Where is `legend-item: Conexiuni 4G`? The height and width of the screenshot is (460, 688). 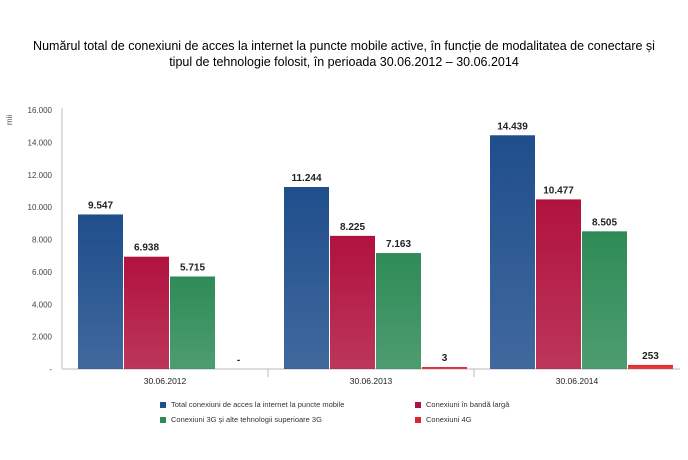 legend-item: Conexiuni 4G is located at coordinates (495, 419).